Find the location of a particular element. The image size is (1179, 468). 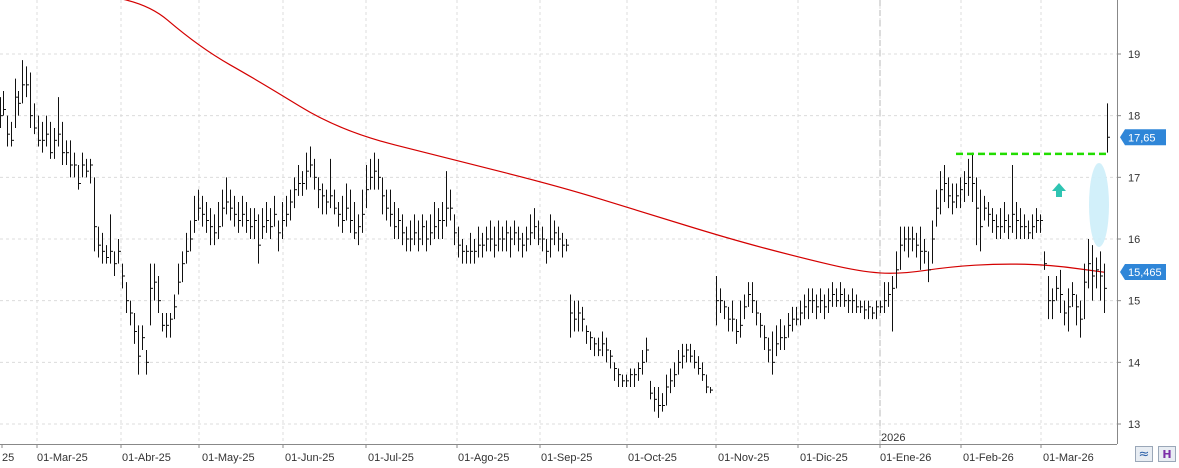

x-tick-label: 01-Ago-25 is located at coordinates (483, 458).